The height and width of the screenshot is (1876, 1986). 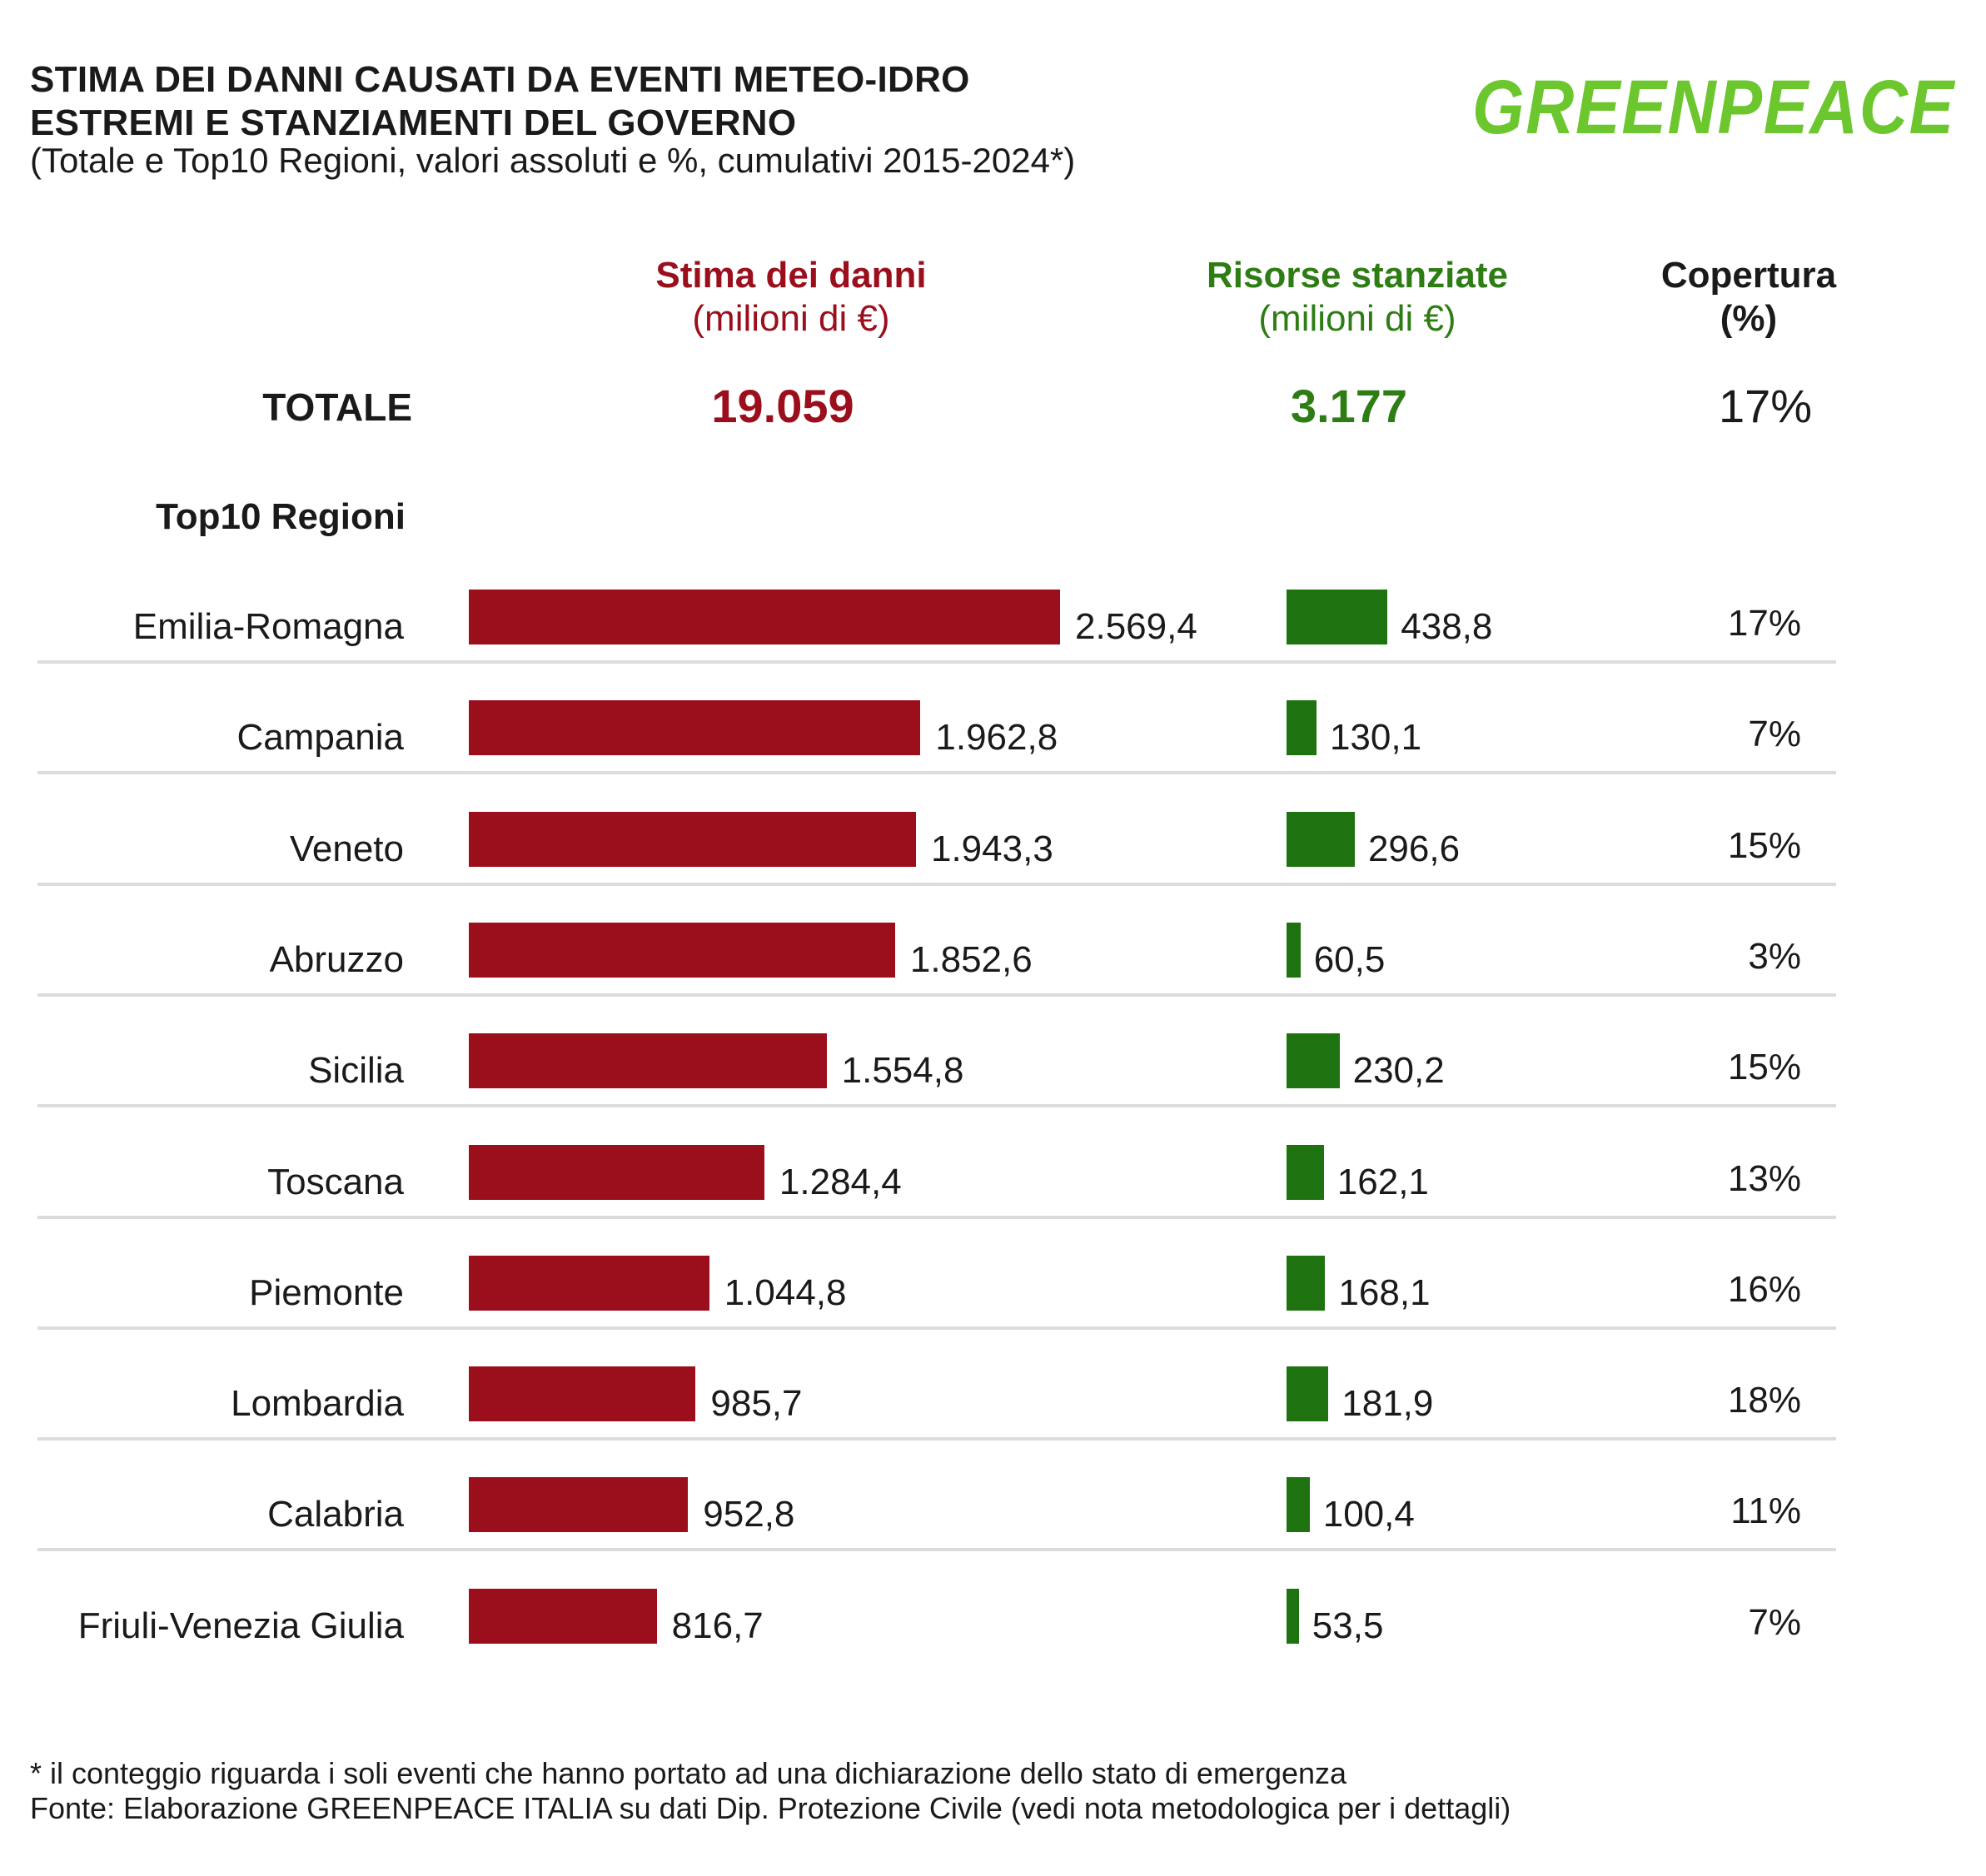 I want to click on region-name: Lombardia, so click(x=317, y=1404).